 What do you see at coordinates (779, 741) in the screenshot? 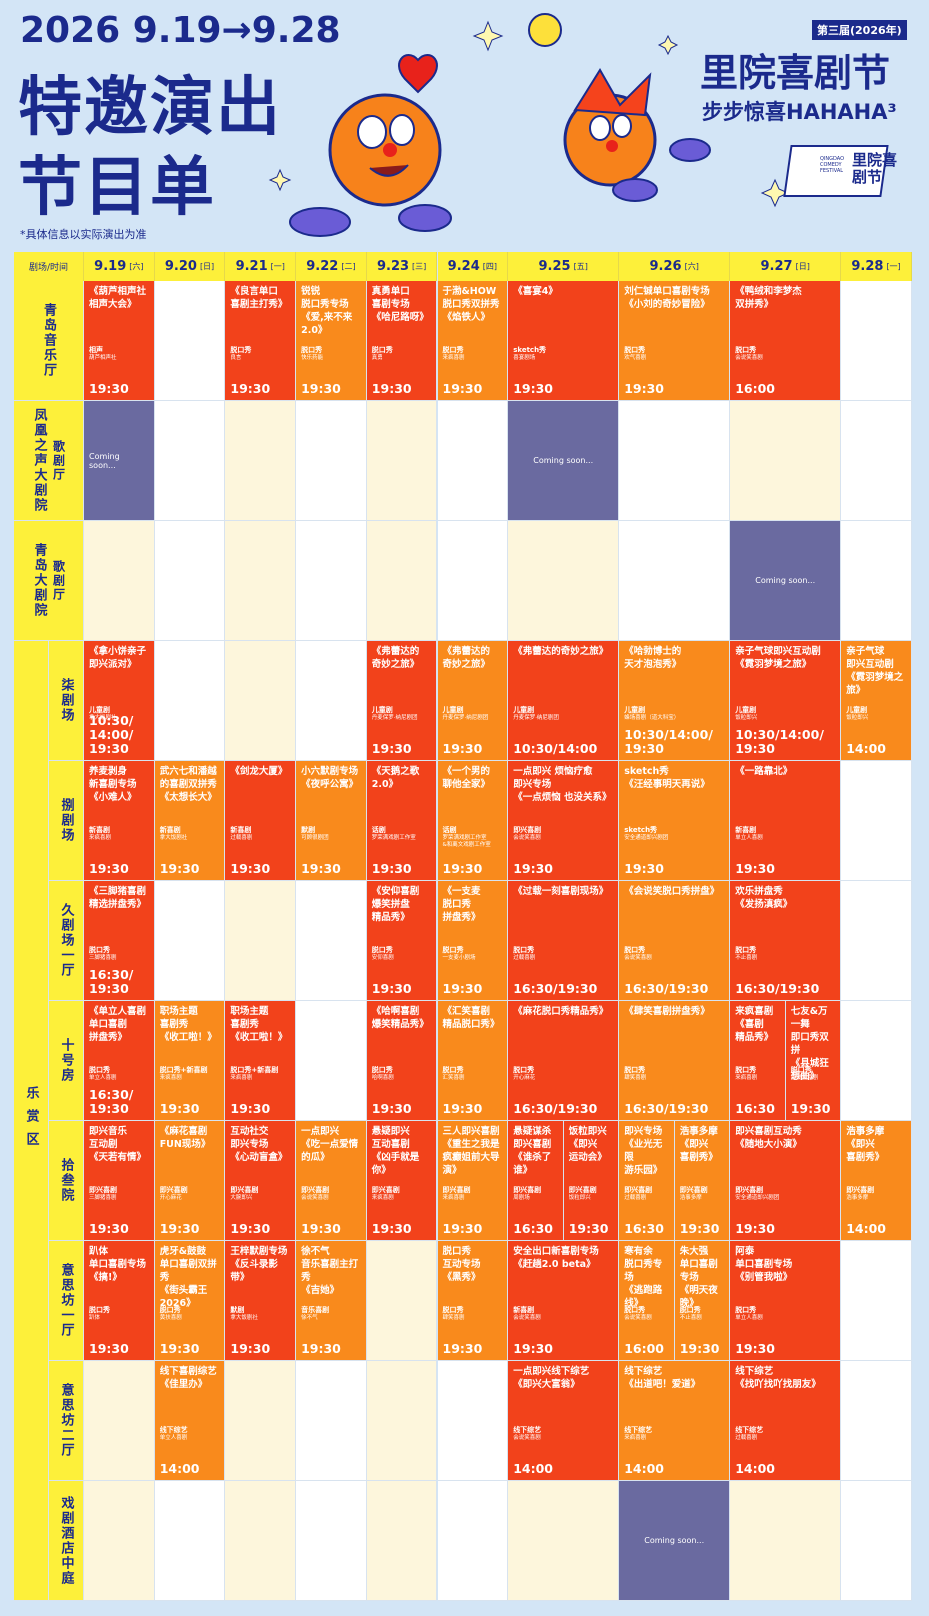
I see `show-time: 10:30/14:00/ 19:30` at bounding box center [779, 741].